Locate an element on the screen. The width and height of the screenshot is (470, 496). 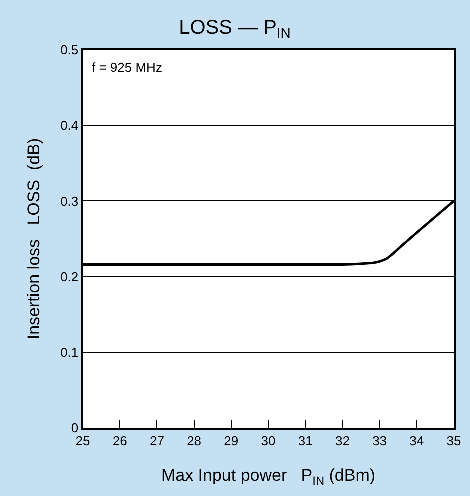
x-tick-label: 31 is located at coordinates (305, 440).